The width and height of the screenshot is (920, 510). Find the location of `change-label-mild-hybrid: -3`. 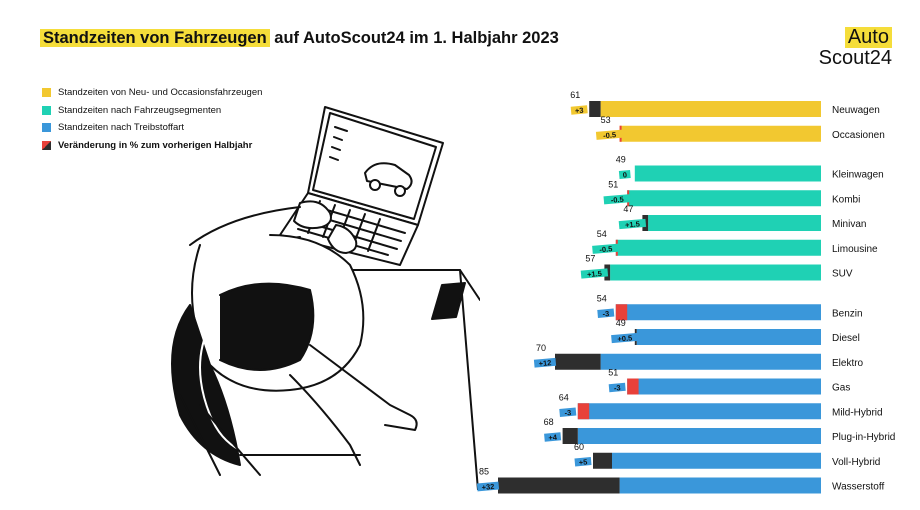

change-label-mild-hybrid: -3 is located at coordinates (567, 413).